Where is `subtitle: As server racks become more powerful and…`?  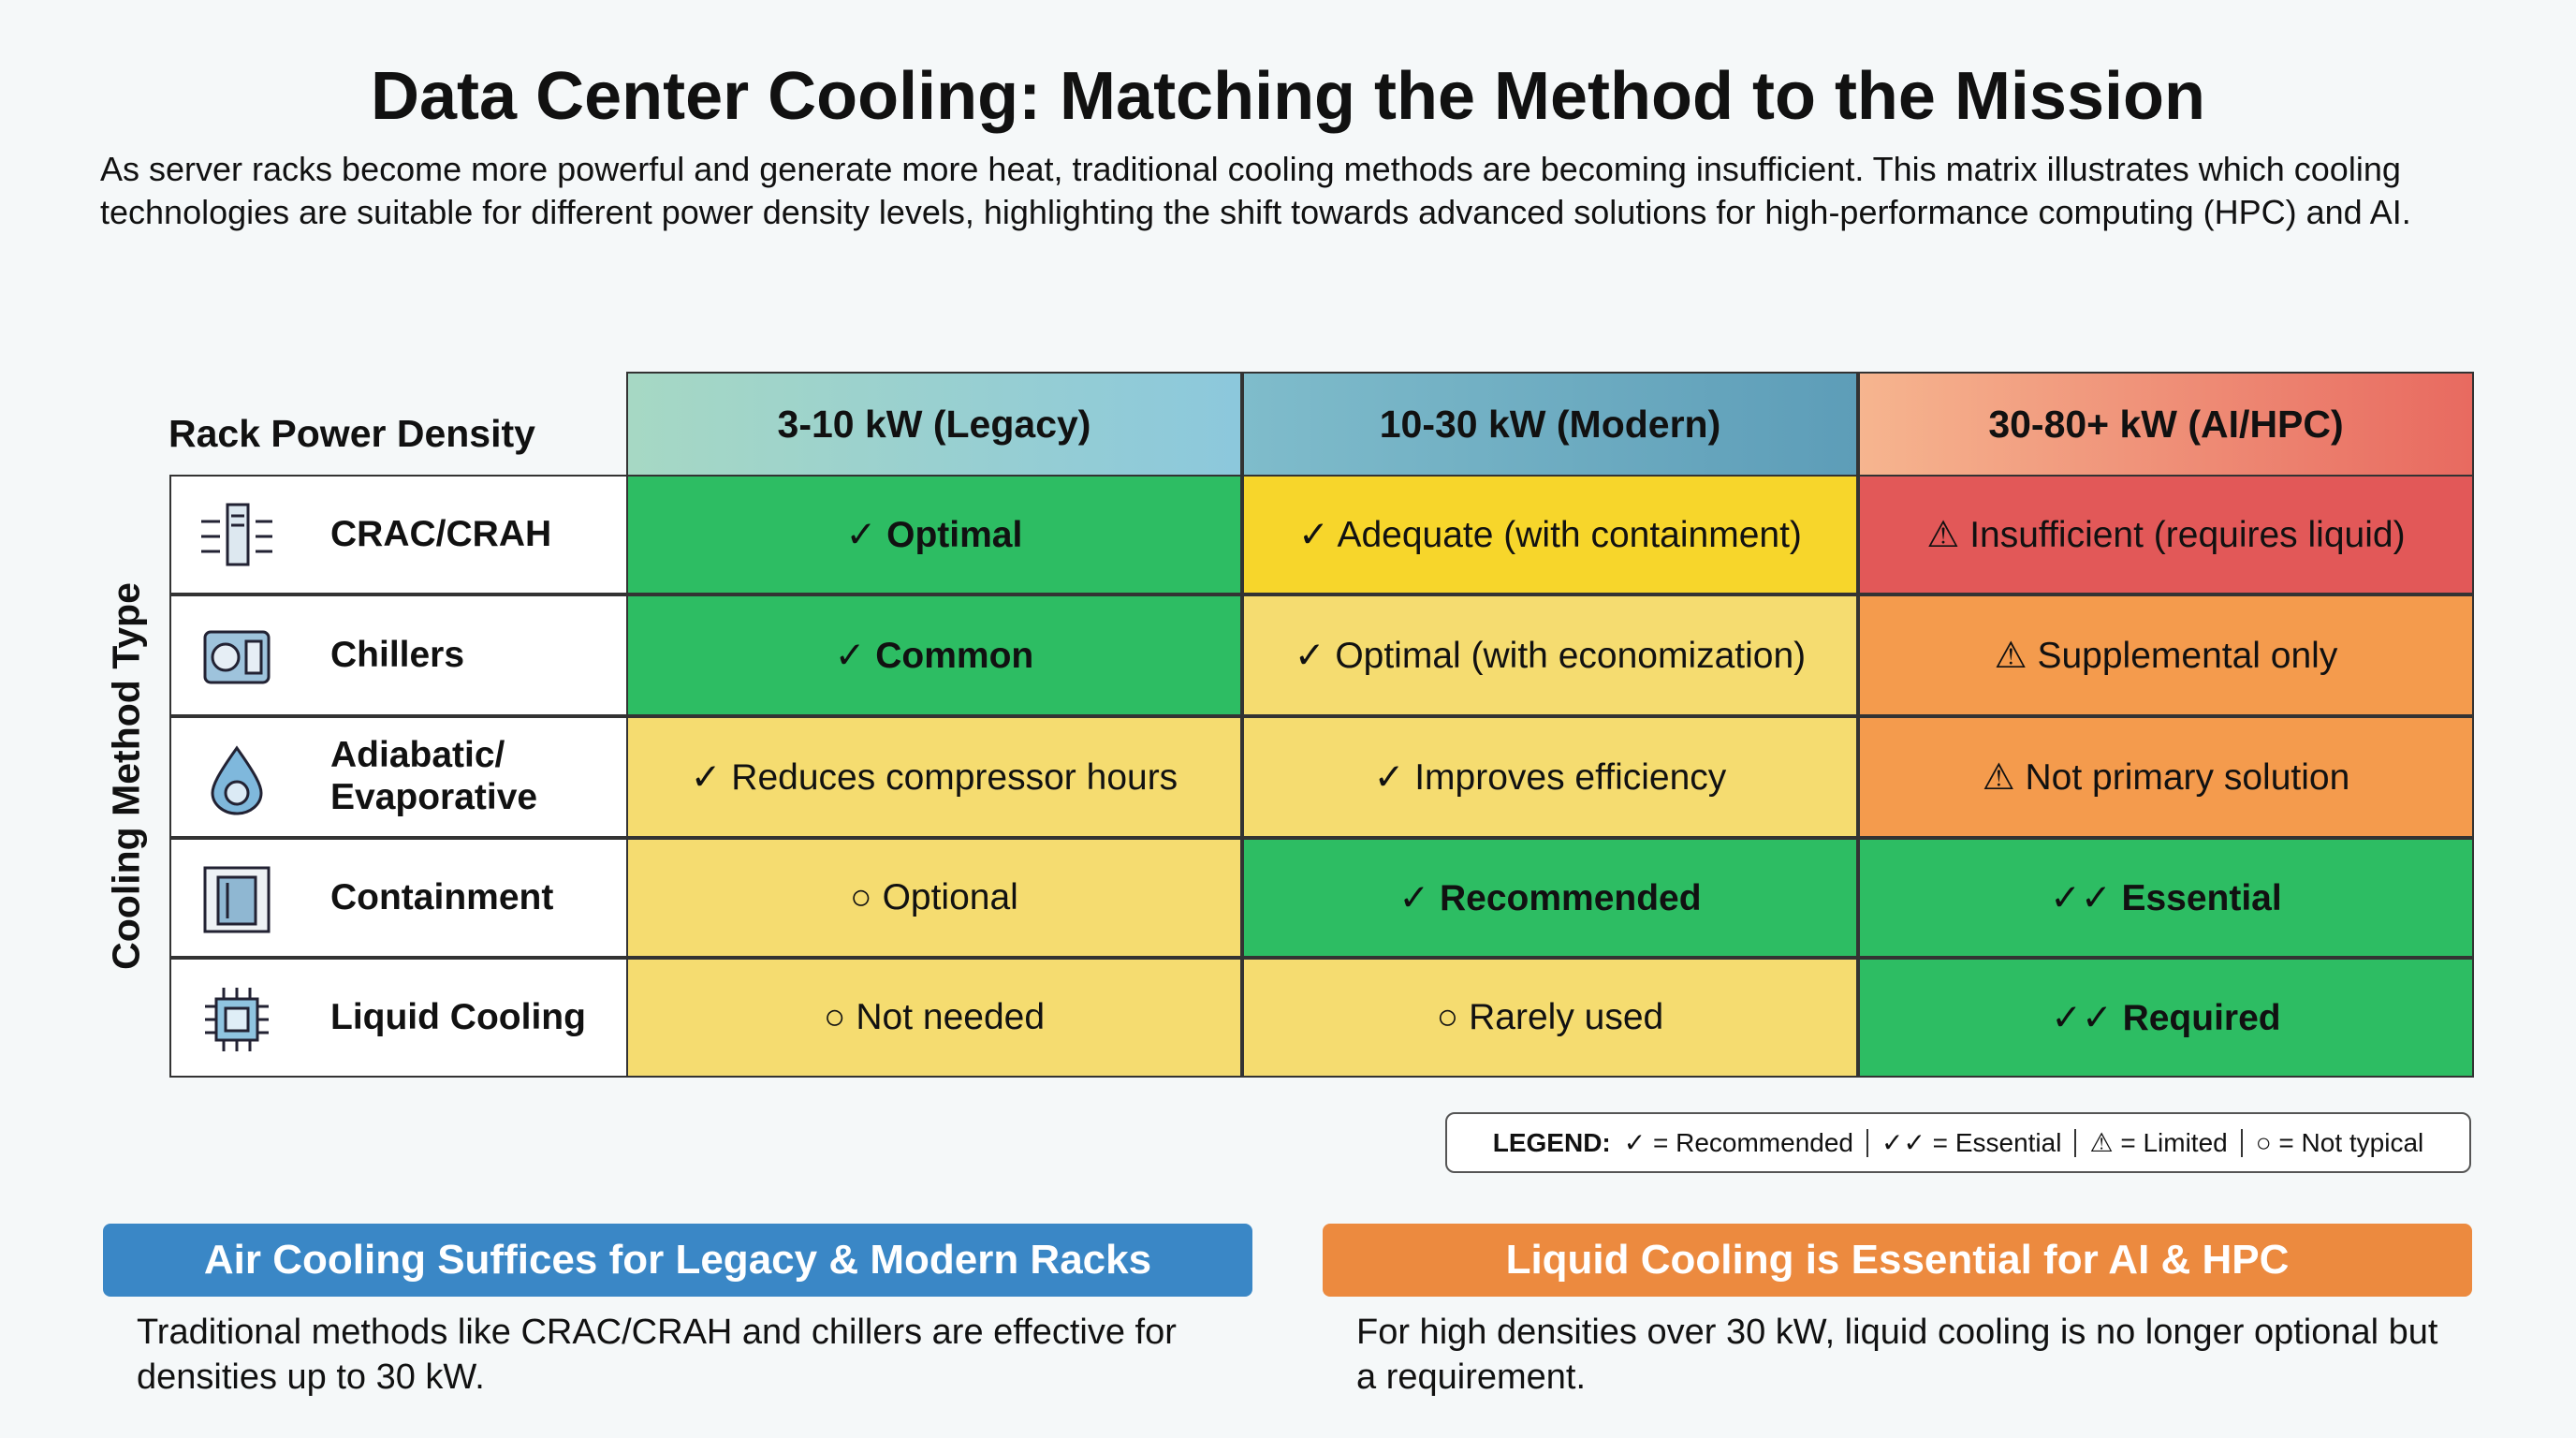
subtitle: As server racks become more powerful and… is located at coordinates (1250, 169).